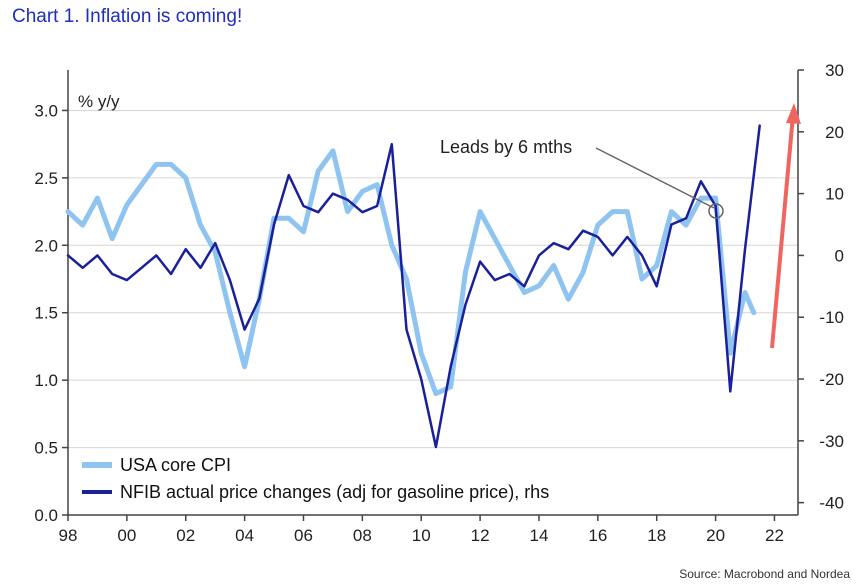  I want to click on x-tick-label: 06, so click(303, 535).